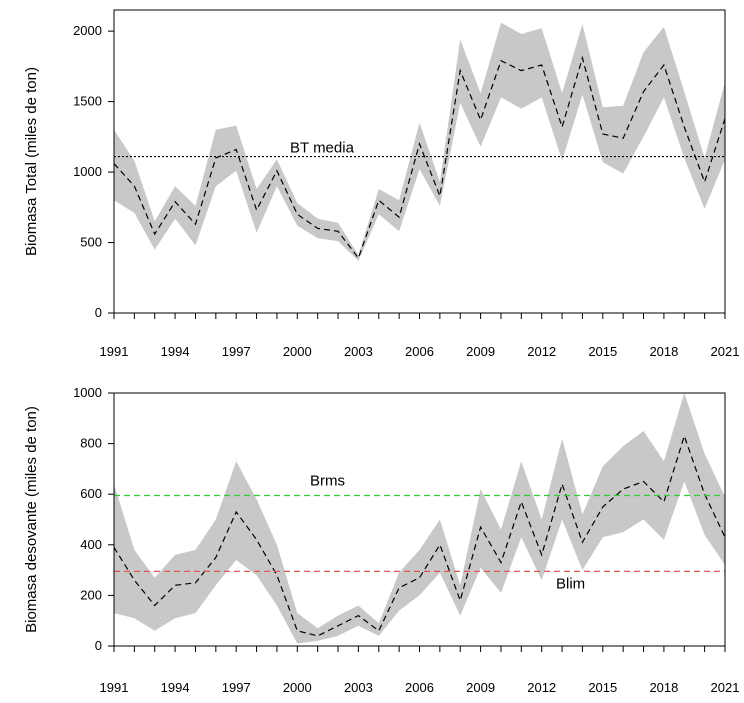  What do you see at coordinates (602, 687) in the screenshot?
I see `panel-2-x-tick-label: 2015` at bounding box center [602, 687].